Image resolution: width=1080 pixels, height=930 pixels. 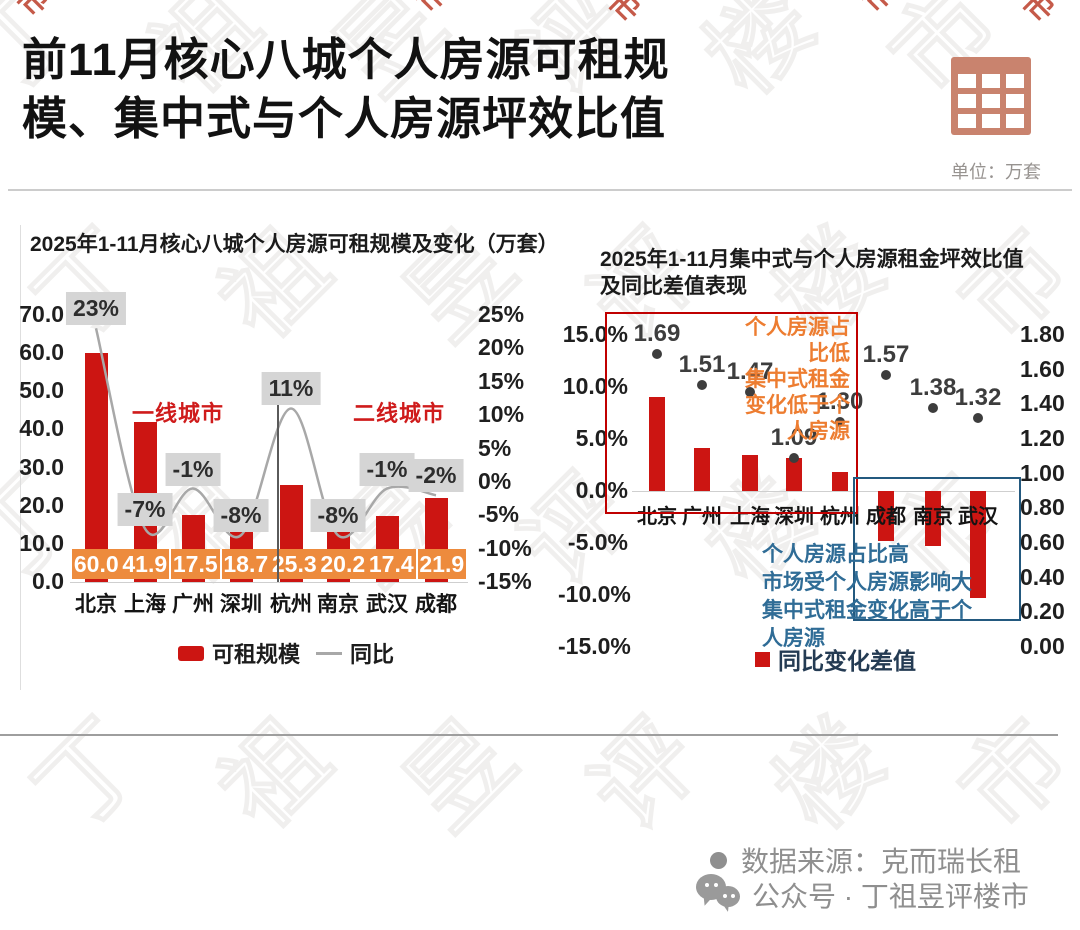 I want to click on unit-label: 单位：万套, so click(x=996, y=172).